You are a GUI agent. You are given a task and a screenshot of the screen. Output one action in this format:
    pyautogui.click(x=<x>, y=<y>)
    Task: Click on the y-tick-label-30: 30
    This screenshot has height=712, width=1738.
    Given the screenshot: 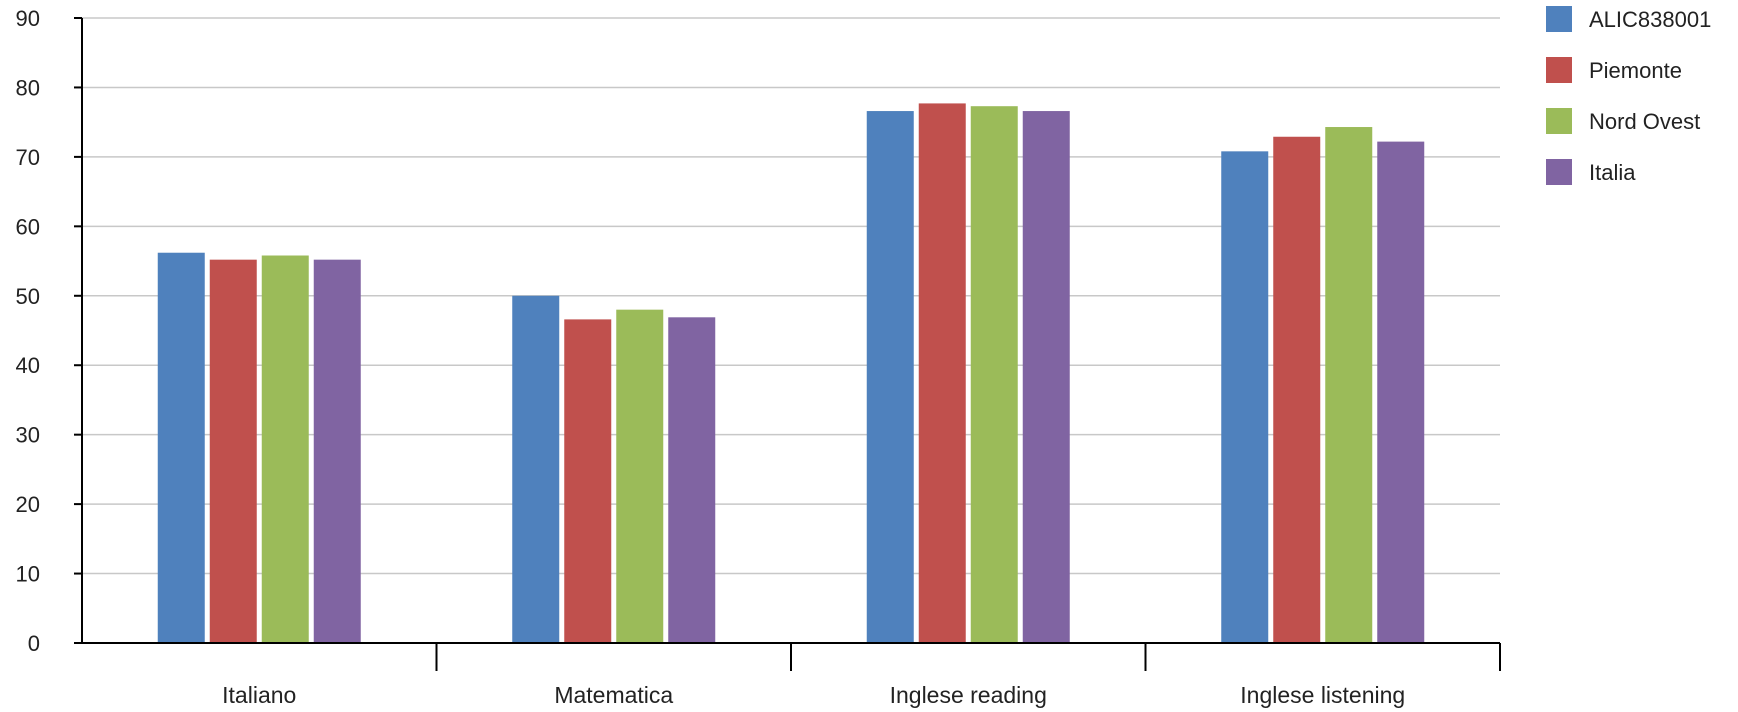 What is the action you would take?
    pyautogui.click(x=28, y=435)
    